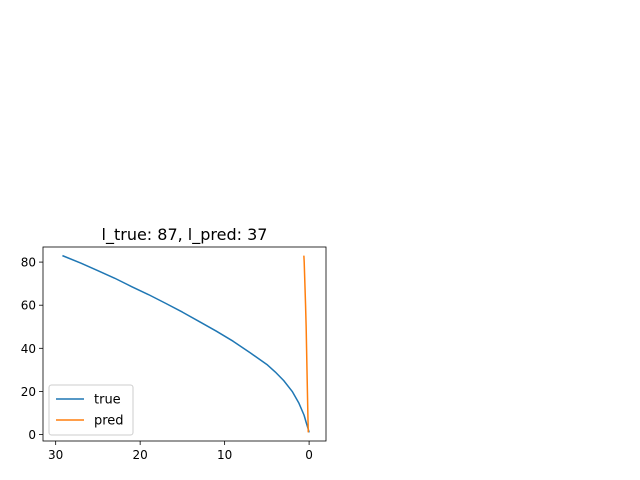 Image resolution: width=640 pixels, height=480 pixels. I want to click on legend: true pred, so click(91, 410).